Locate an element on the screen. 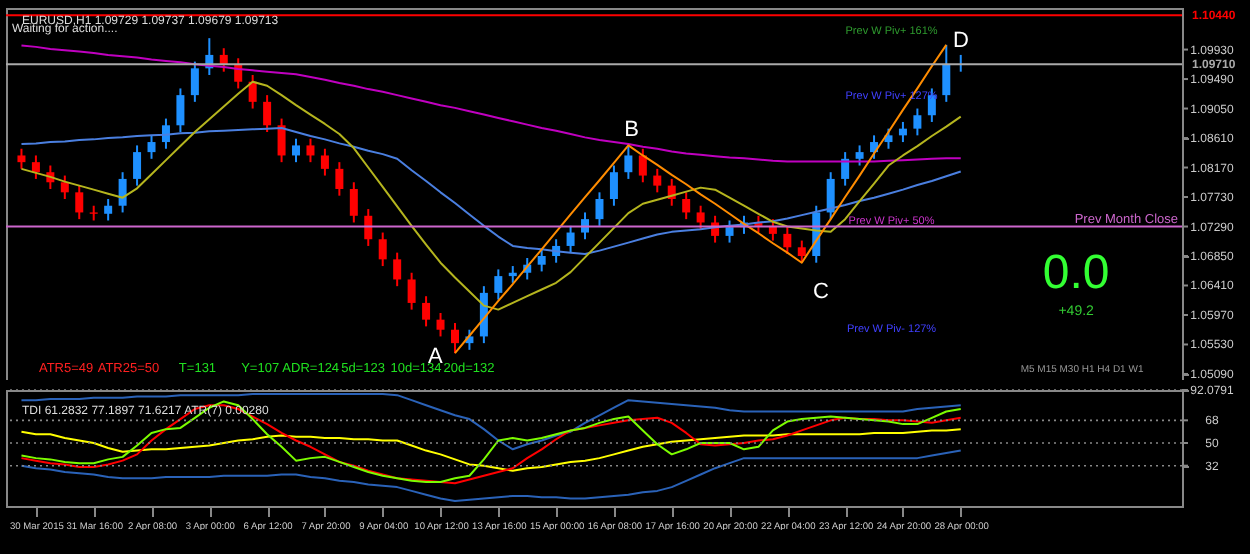 Image resolution: width=1250 pixels, height=554 pixels. annotation: C is located at coordinates (821, 291).